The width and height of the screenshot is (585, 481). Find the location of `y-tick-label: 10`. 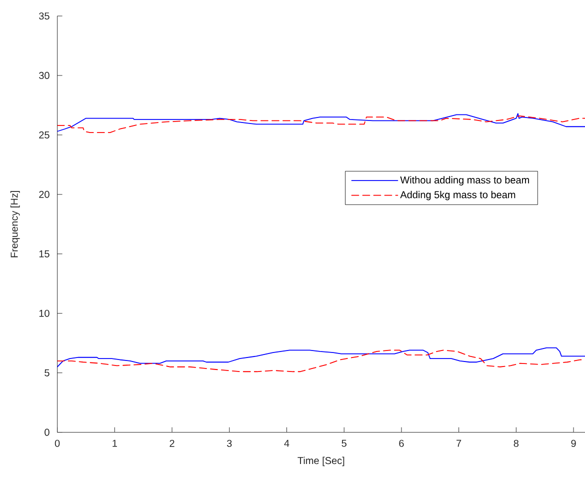

y-tick-label: 10 is located at coordinates (44, 313).